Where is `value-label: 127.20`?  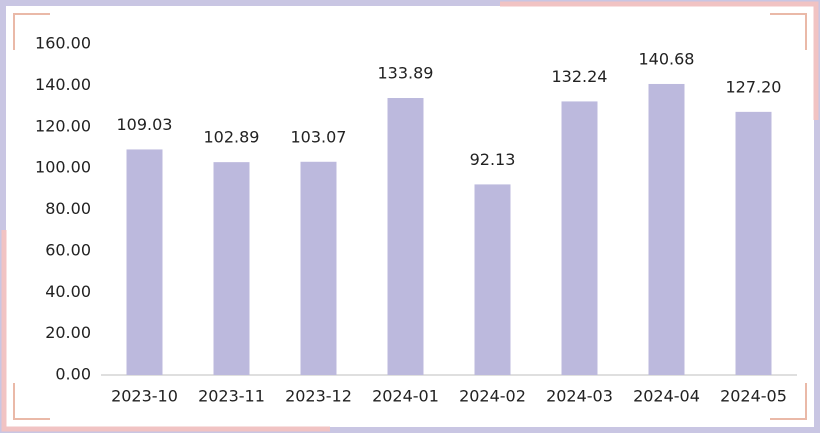
value-label: 127.20 is located at coordinates (754, 86).